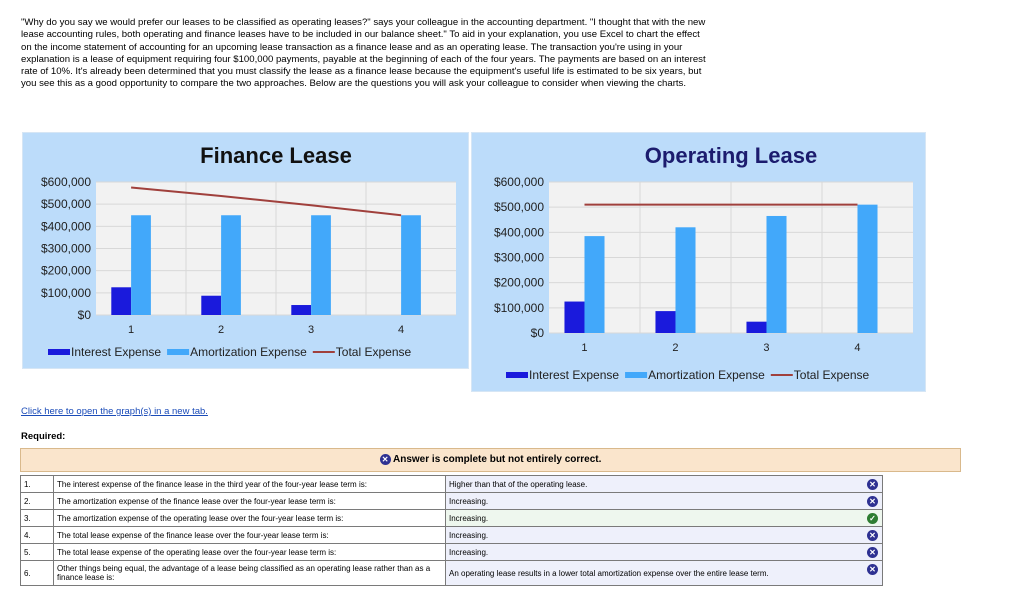  Describe the element at coordinates (37, 535) in the screenshot. I see `row-number: 4.` at that location.